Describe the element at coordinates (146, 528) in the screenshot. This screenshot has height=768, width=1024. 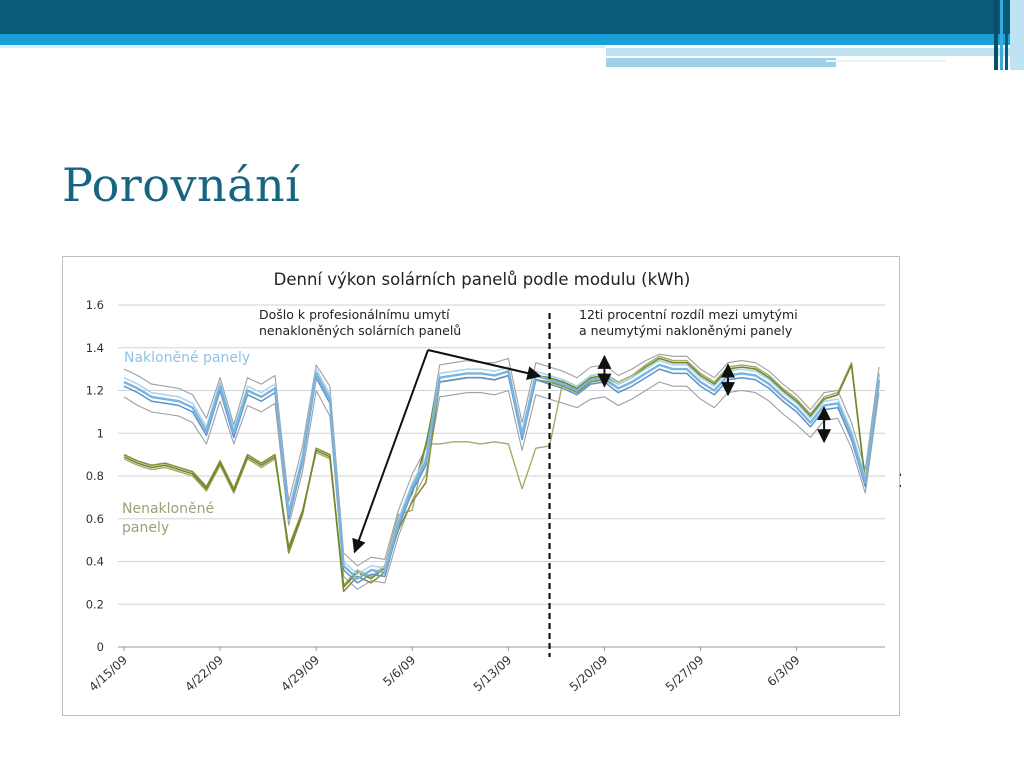
I see `legend-label-flat-line-2: panely` at that location.